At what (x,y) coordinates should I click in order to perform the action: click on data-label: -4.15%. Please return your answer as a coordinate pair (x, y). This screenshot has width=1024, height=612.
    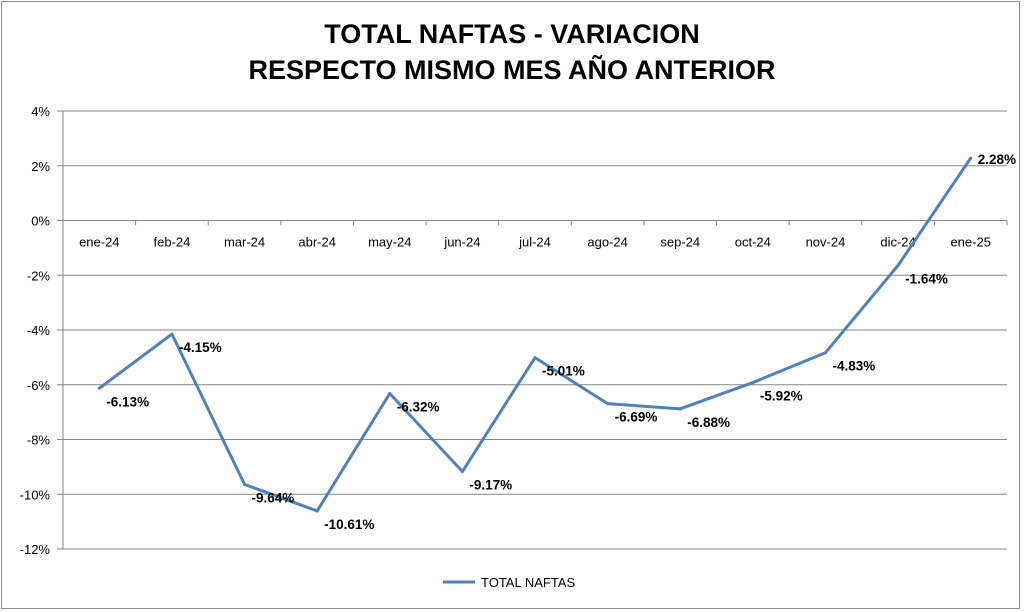
    Looking at the image, I should click on (200, 347).